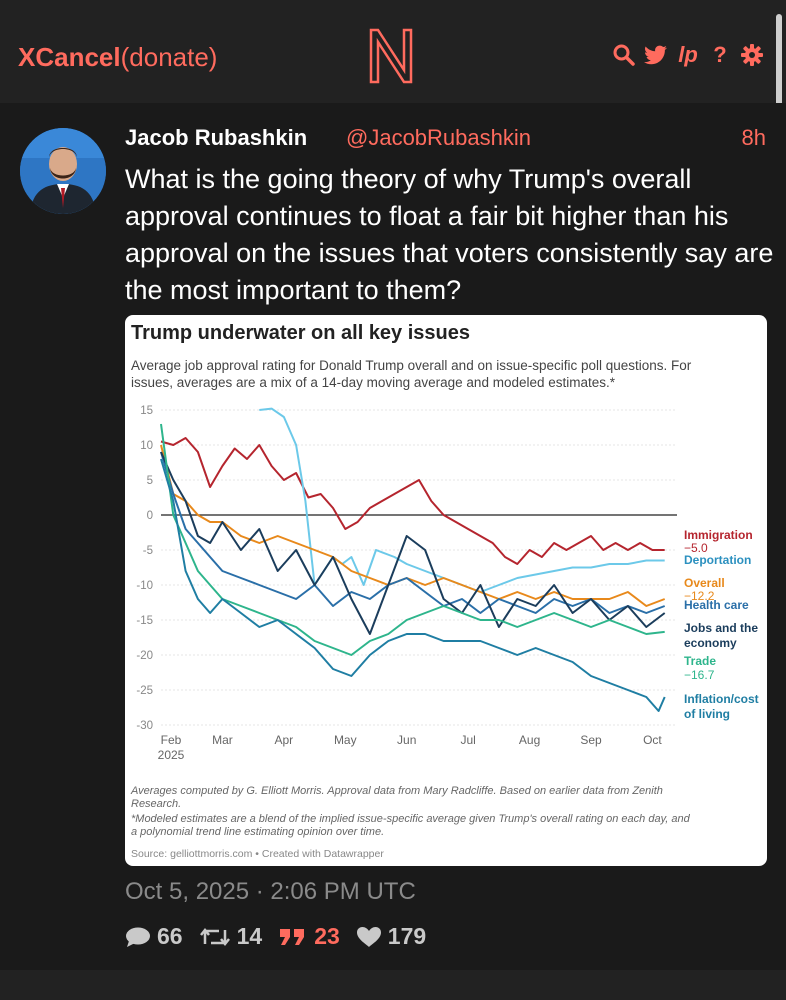 The height and width of the screenshot is (1000, 786). I want to click on y-tick-label: -20, so click(144, 656).